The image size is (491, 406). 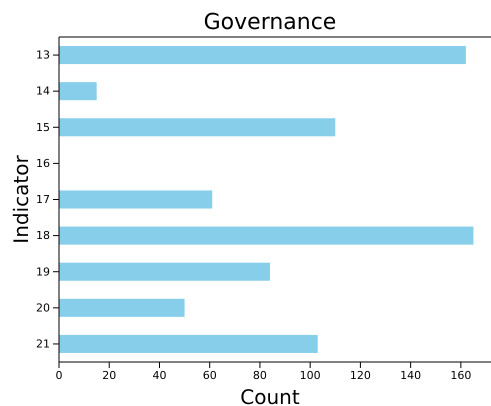 I want to click on y-axis-title: Indicator, so click(x=21, y=199).